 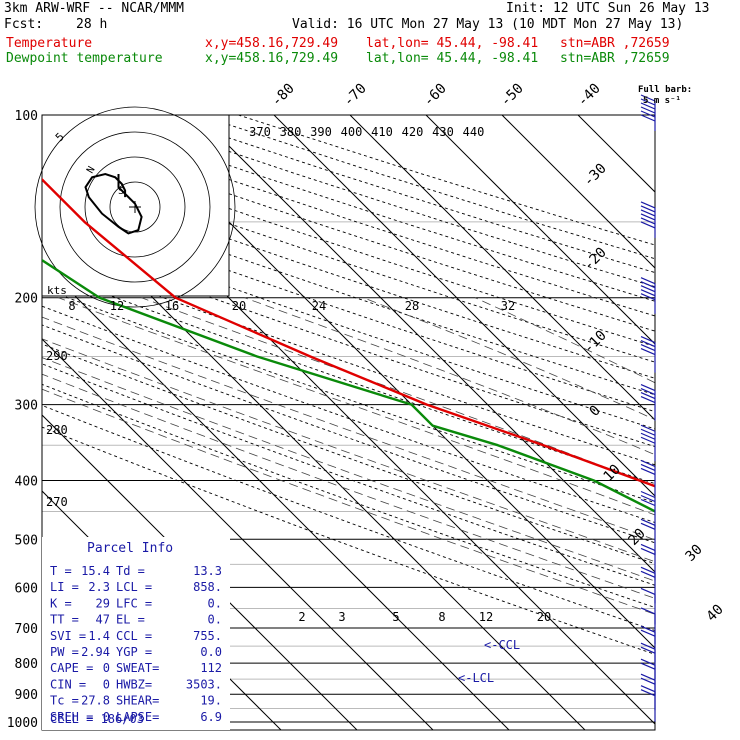 I want to click on parcel-value: 1.4, so click(x=99, y=636).